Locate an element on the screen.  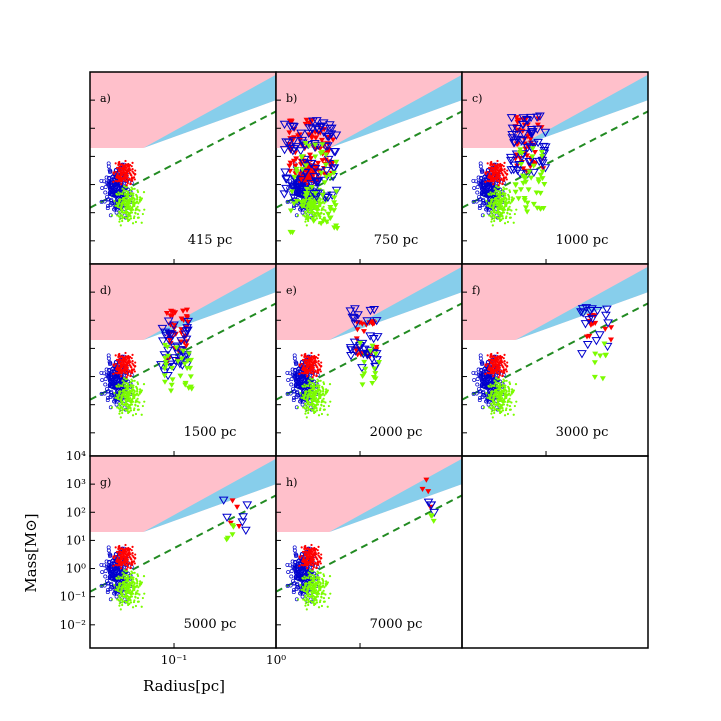
blue-region is located at coordinates (209, 111).